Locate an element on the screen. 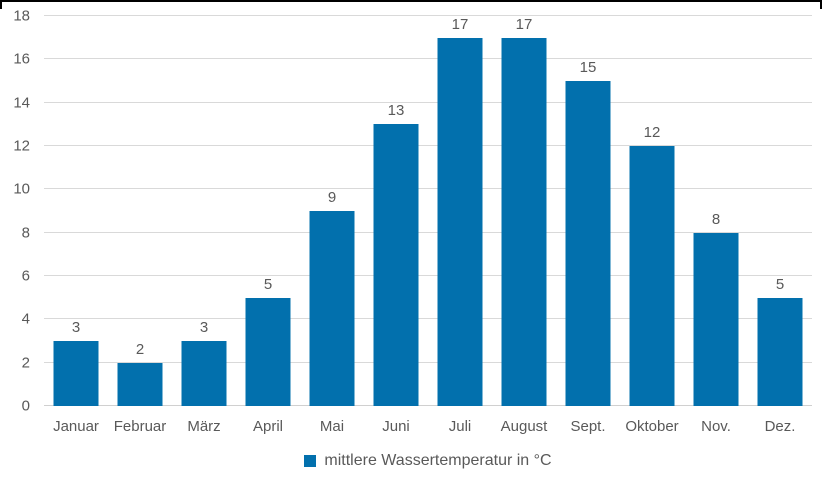  bar-column: 2 Februar is located at coordinates (140, 225).